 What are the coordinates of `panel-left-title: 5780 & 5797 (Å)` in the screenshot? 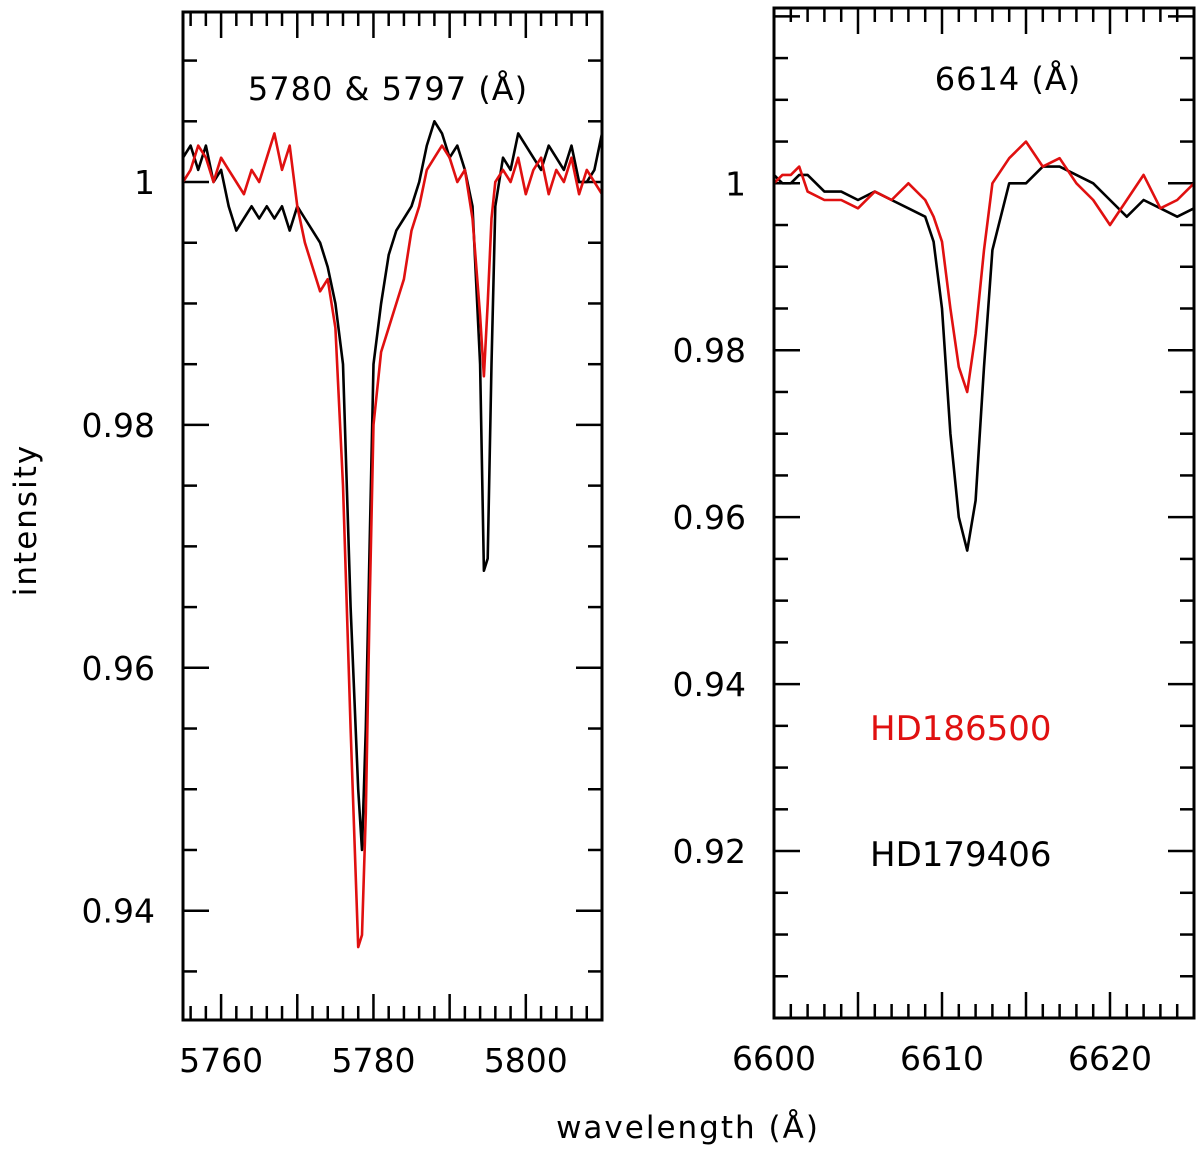 It's located at (388, 89).